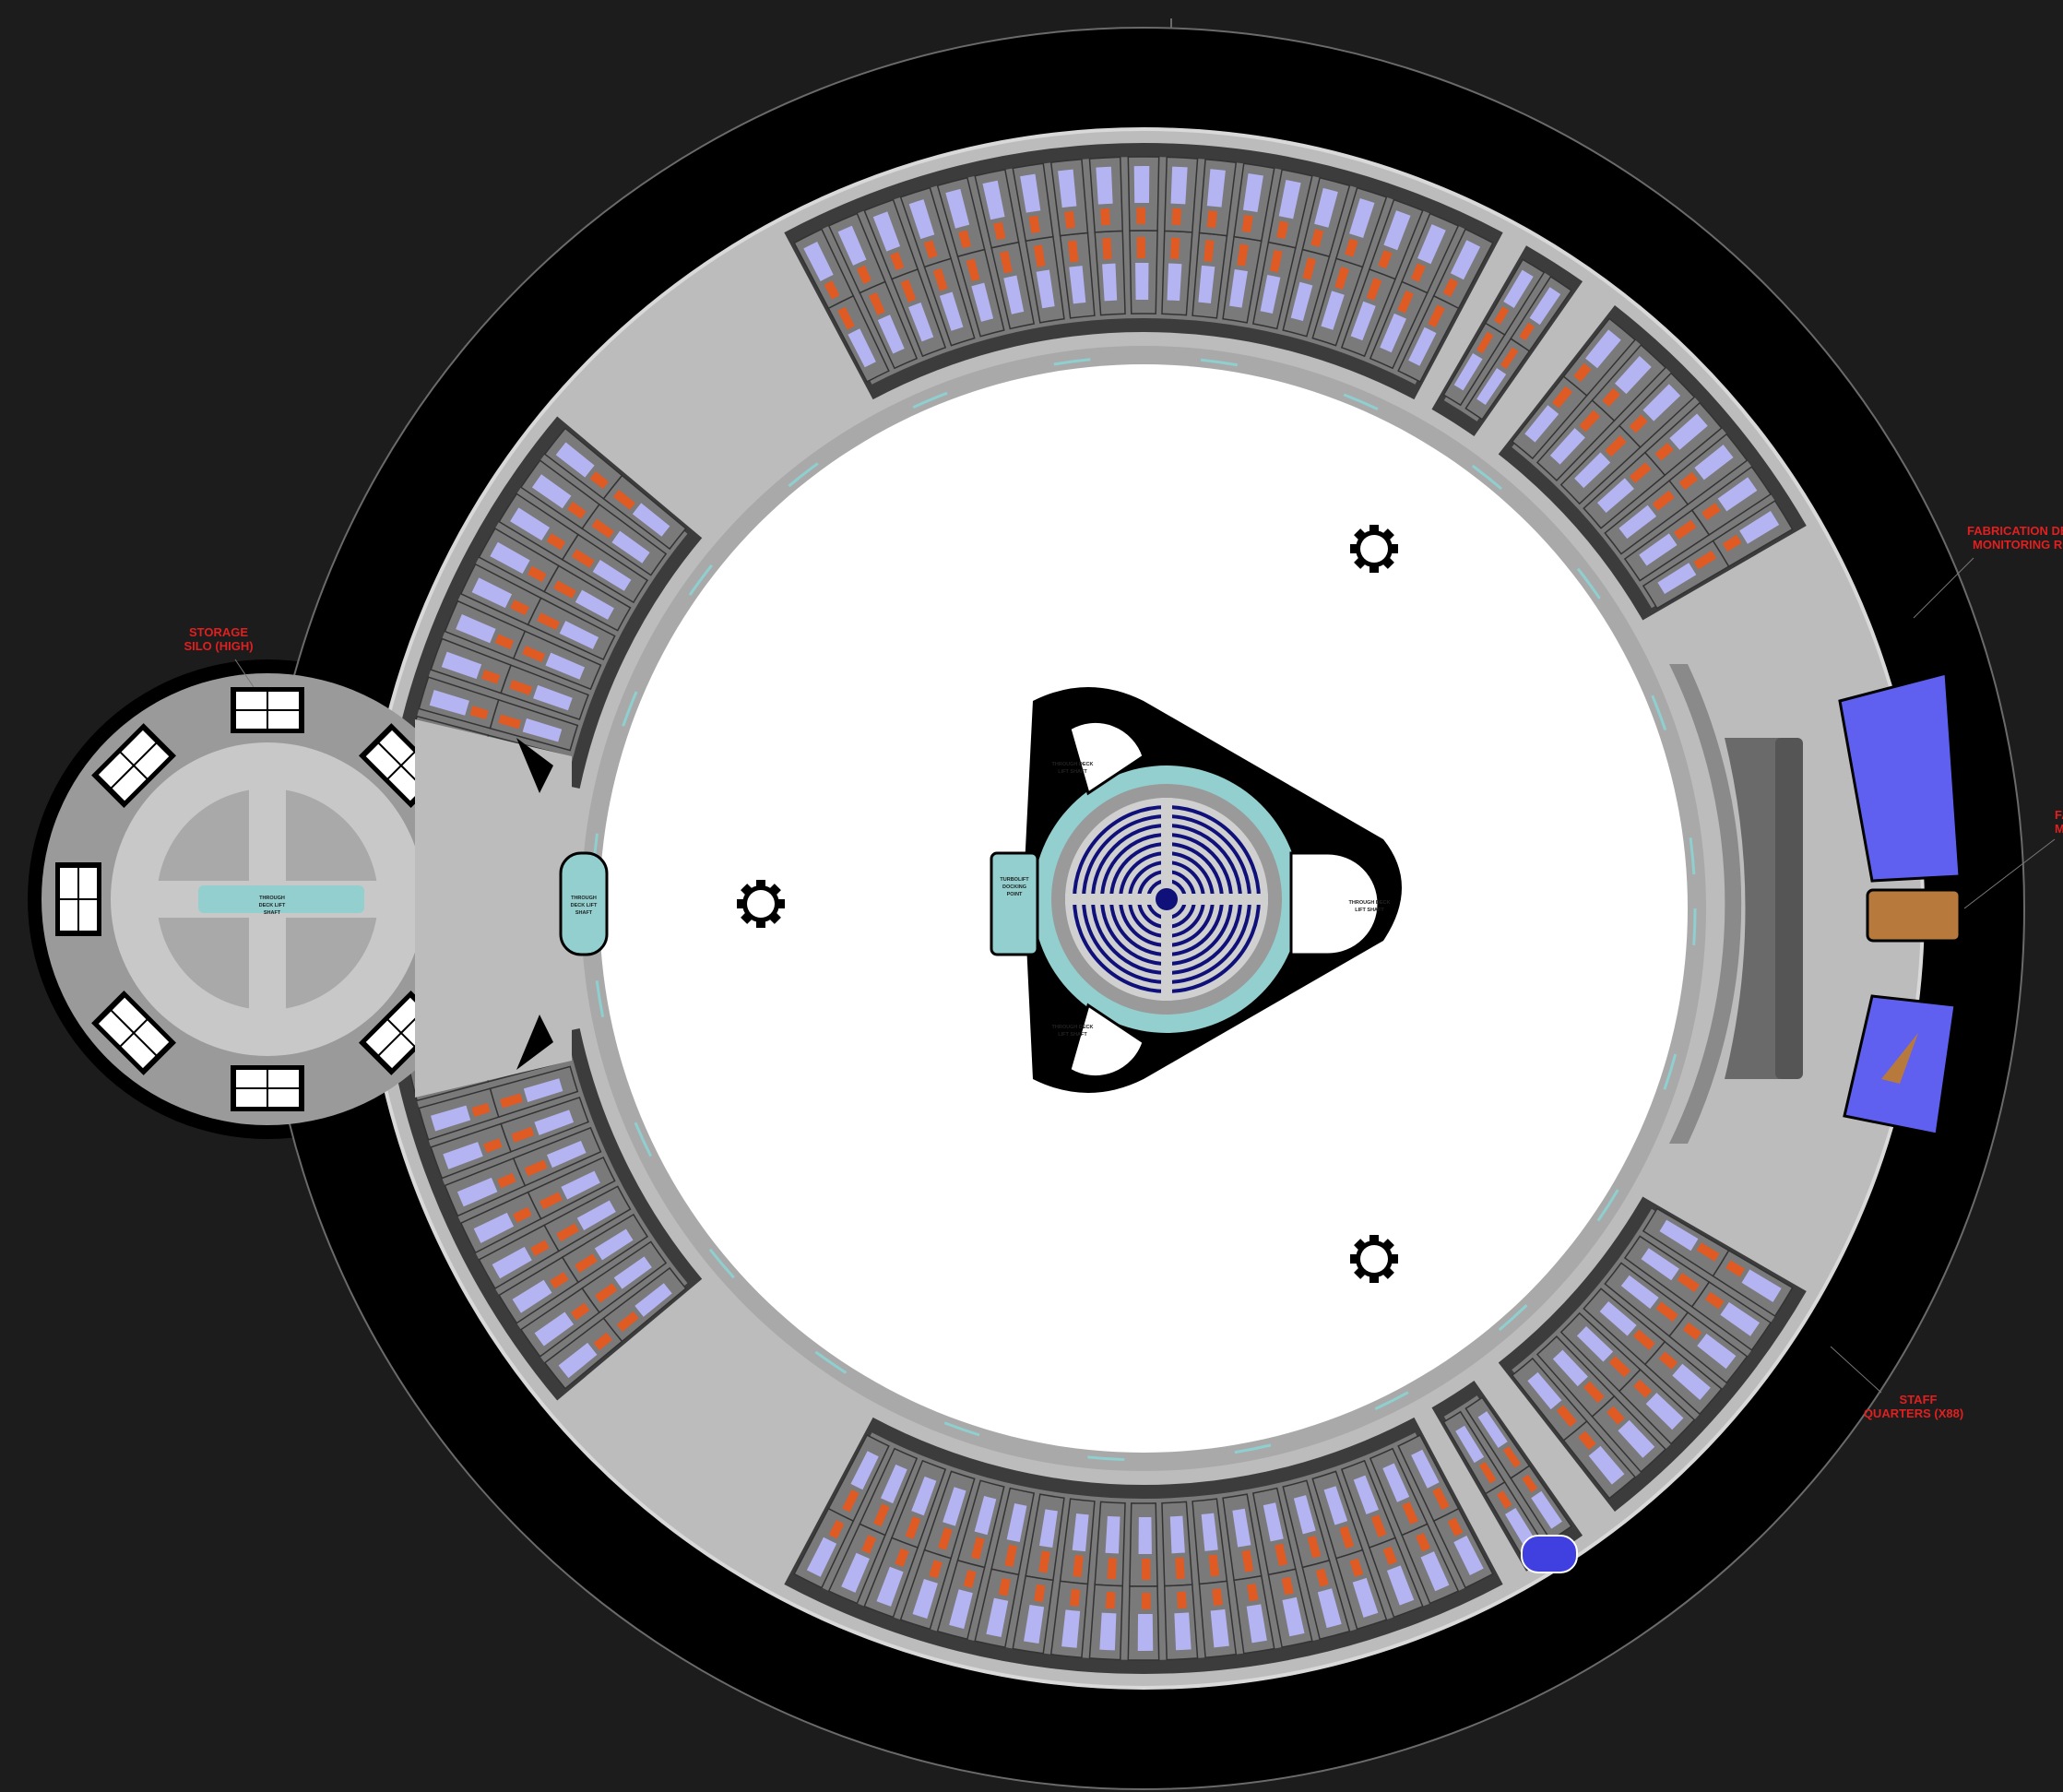  Describe the element at coordinates (1067, 904) in the screenshot. I see `lift-shafts` at that location.